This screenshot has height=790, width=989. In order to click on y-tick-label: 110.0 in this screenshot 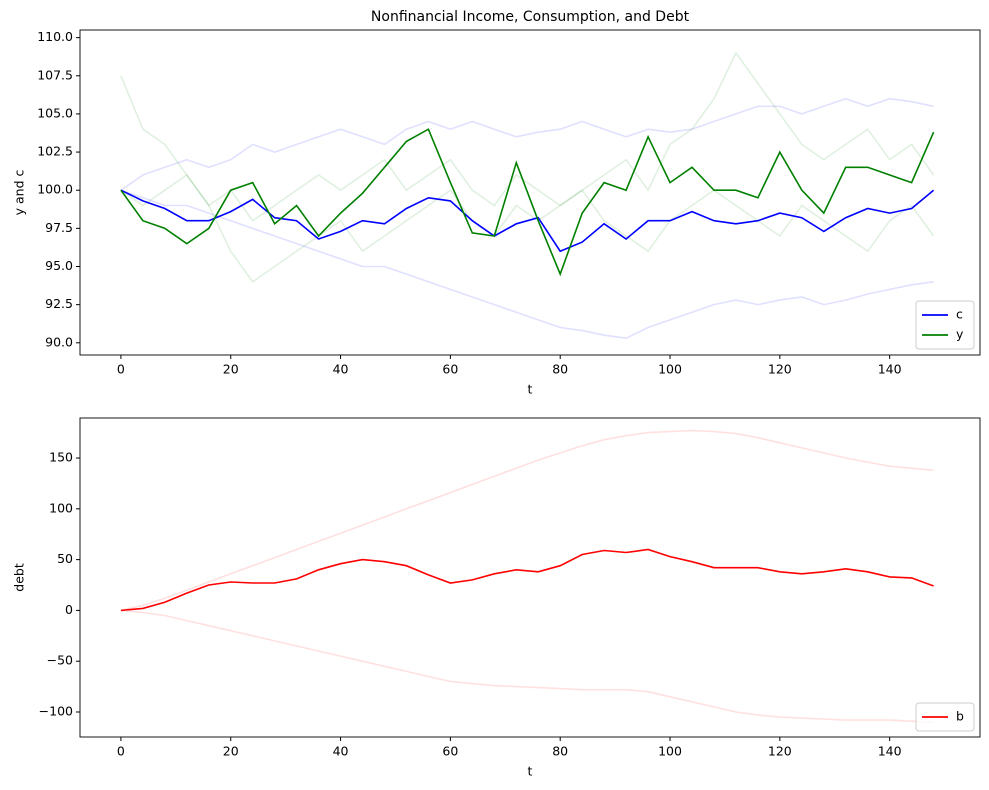, I will do `click(55, 36)`.